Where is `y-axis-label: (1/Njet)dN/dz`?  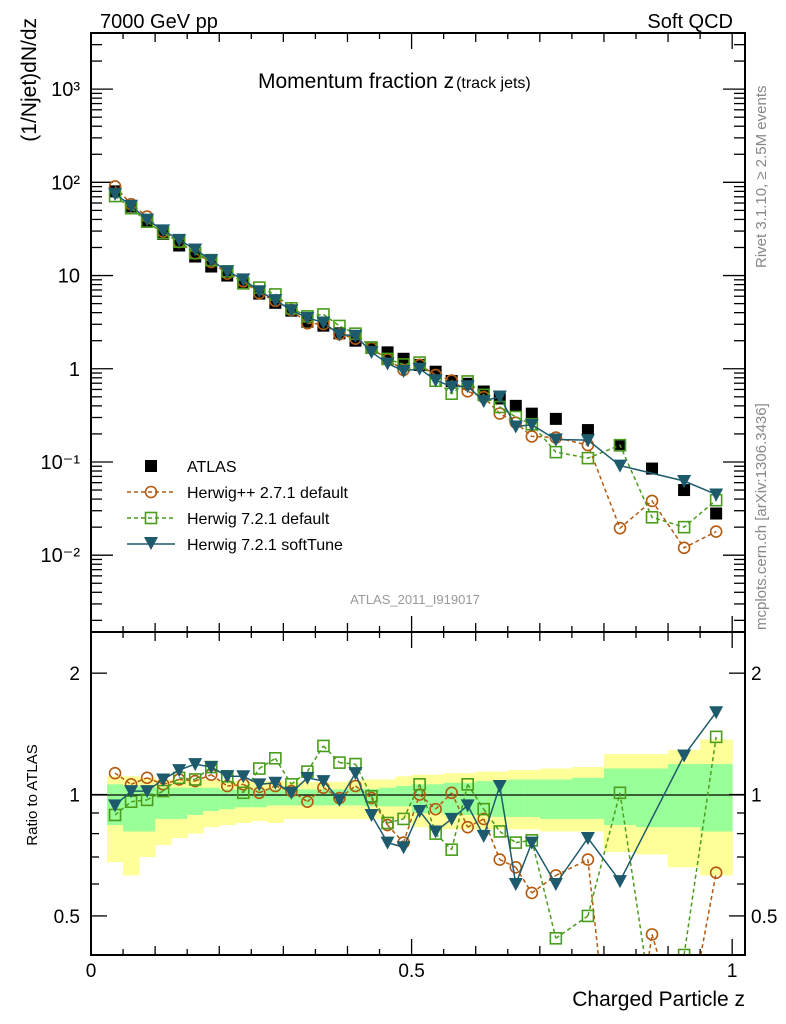
y-axis-label: (1/Njet)dN/dz is located at coordinates (29, 80).